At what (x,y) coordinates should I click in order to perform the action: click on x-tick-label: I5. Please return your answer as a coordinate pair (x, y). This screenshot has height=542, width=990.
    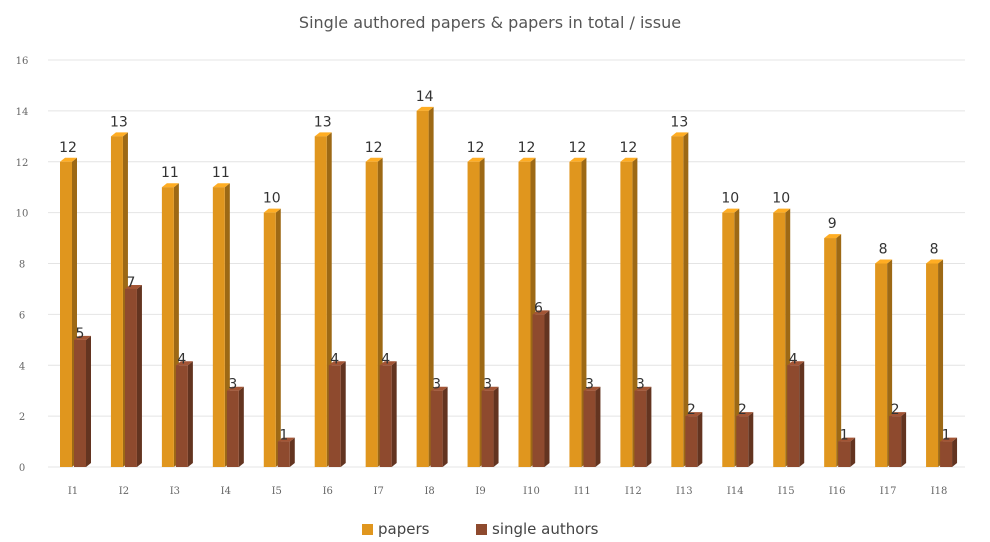
    Looking at the image, I should click on (277, 491).